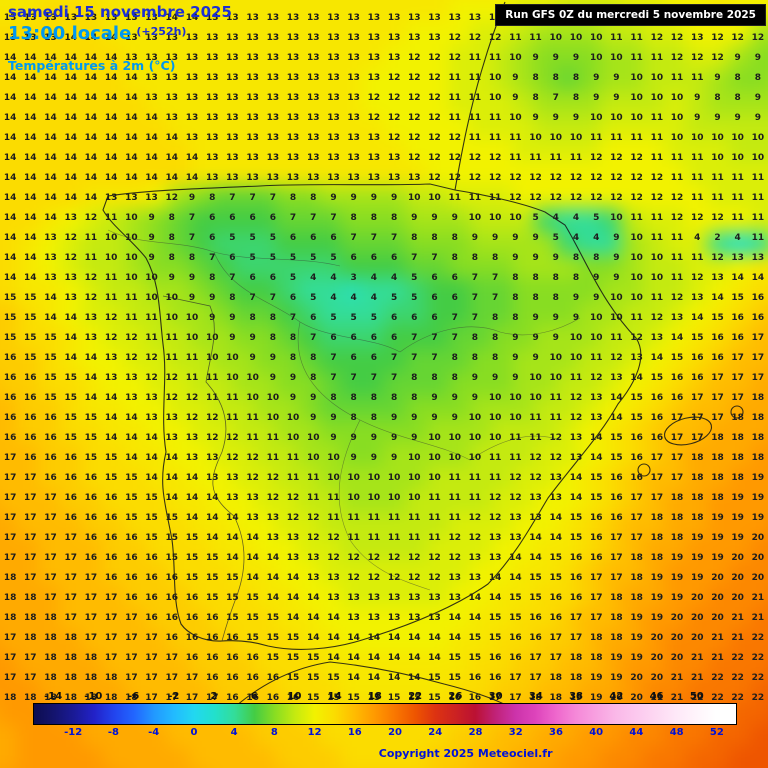 The width and height of the screenshot is (768, 768). Describe the element at coordinates (556, 732) in the screenshot. I see `legend-tick-label: 36` at that location.